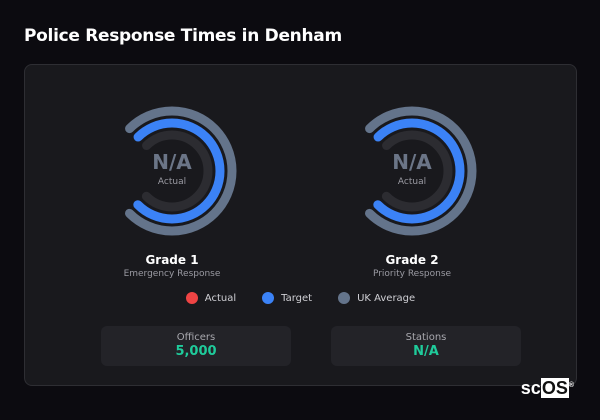 The height and width of the screenshot is (420, 600). Describe the element at coordinates (344, 298) in the screenshot. I see `uk-average-dot-icon` at that location.